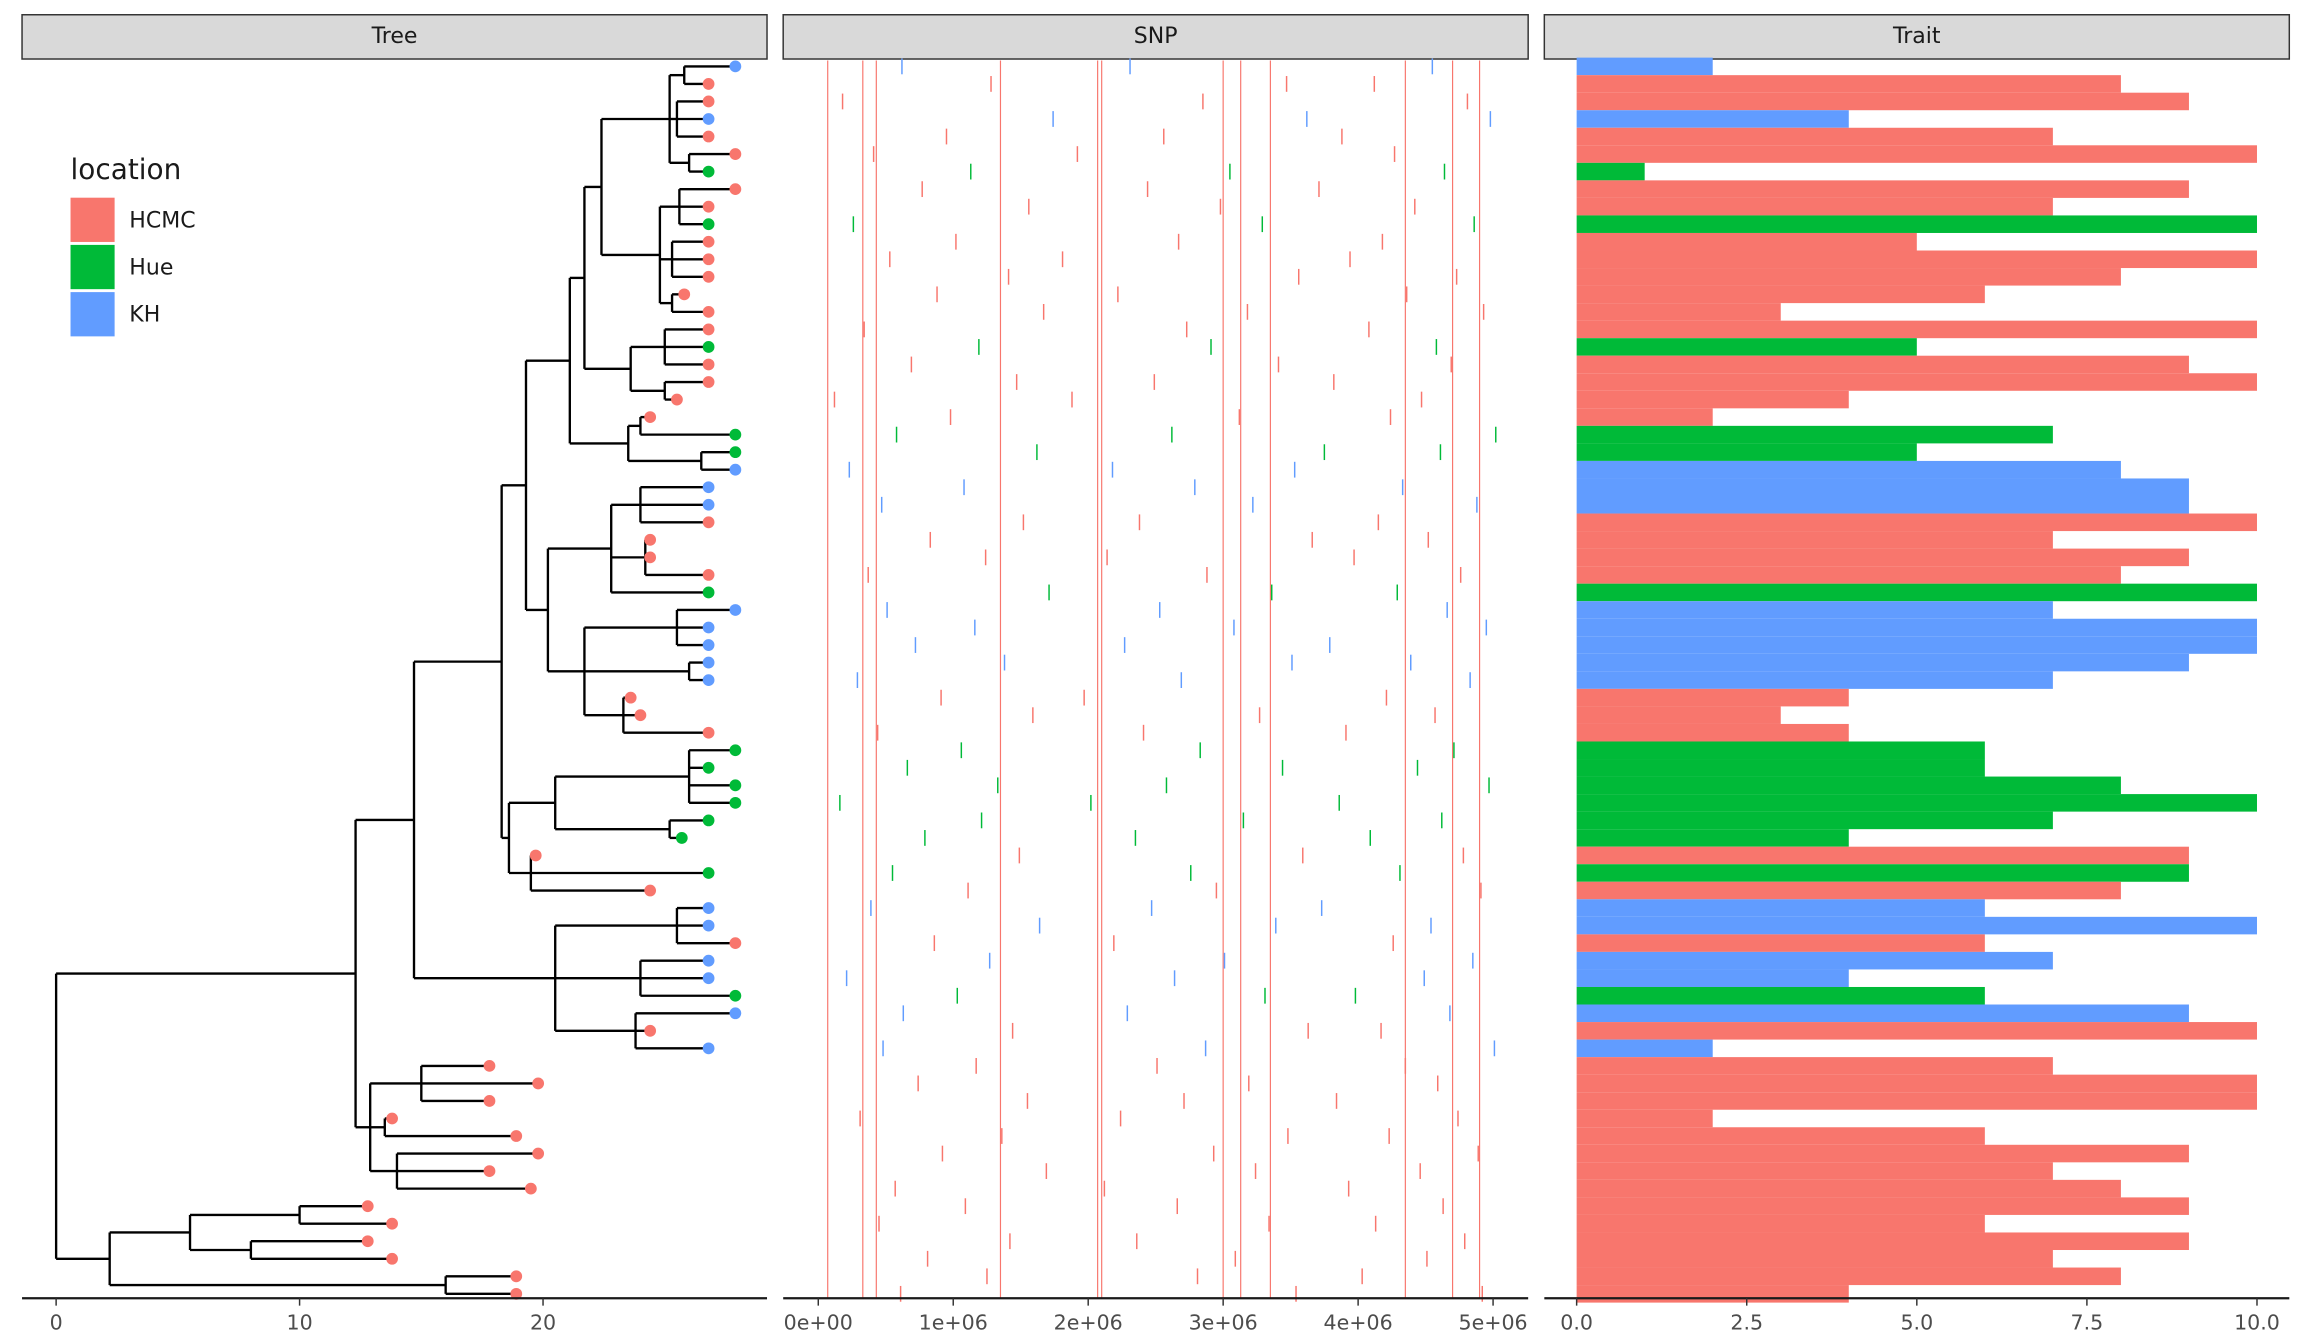 The image size is (2304, 1344). I want to click on x-tick-label: 0, so click(56, 1322).